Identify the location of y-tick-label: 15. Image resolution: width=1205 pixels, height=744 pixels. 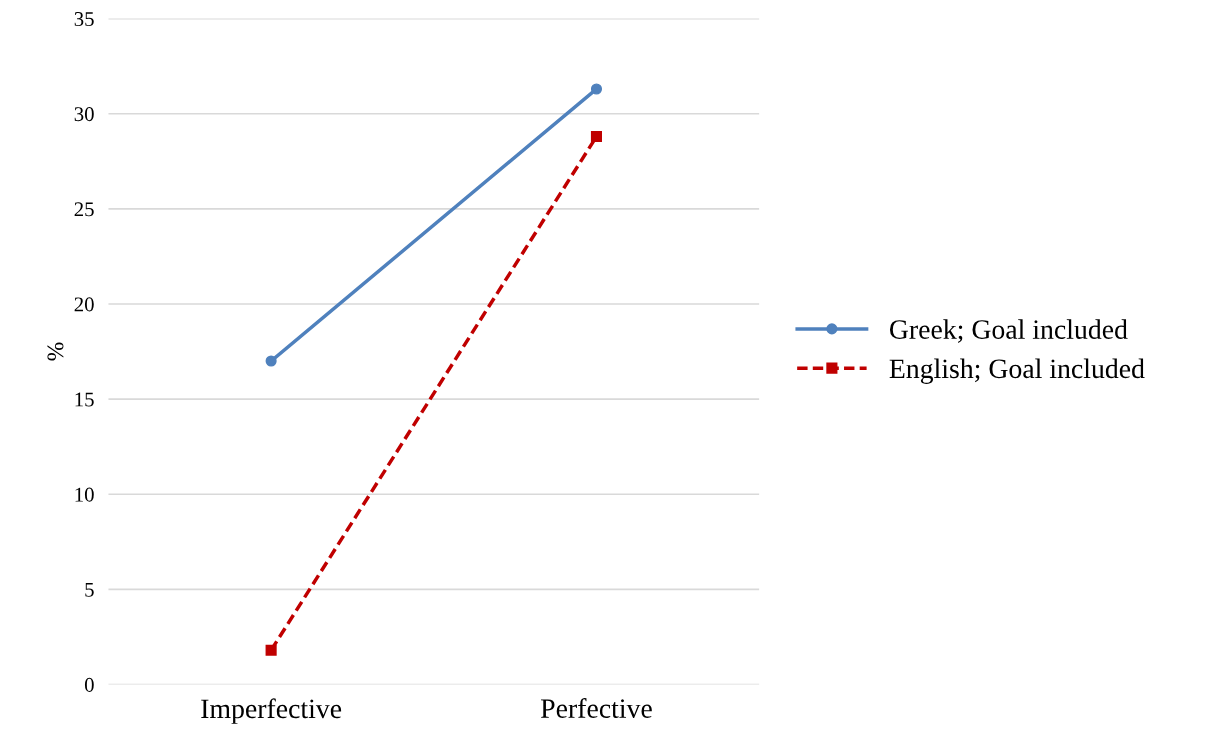
(84, 399).